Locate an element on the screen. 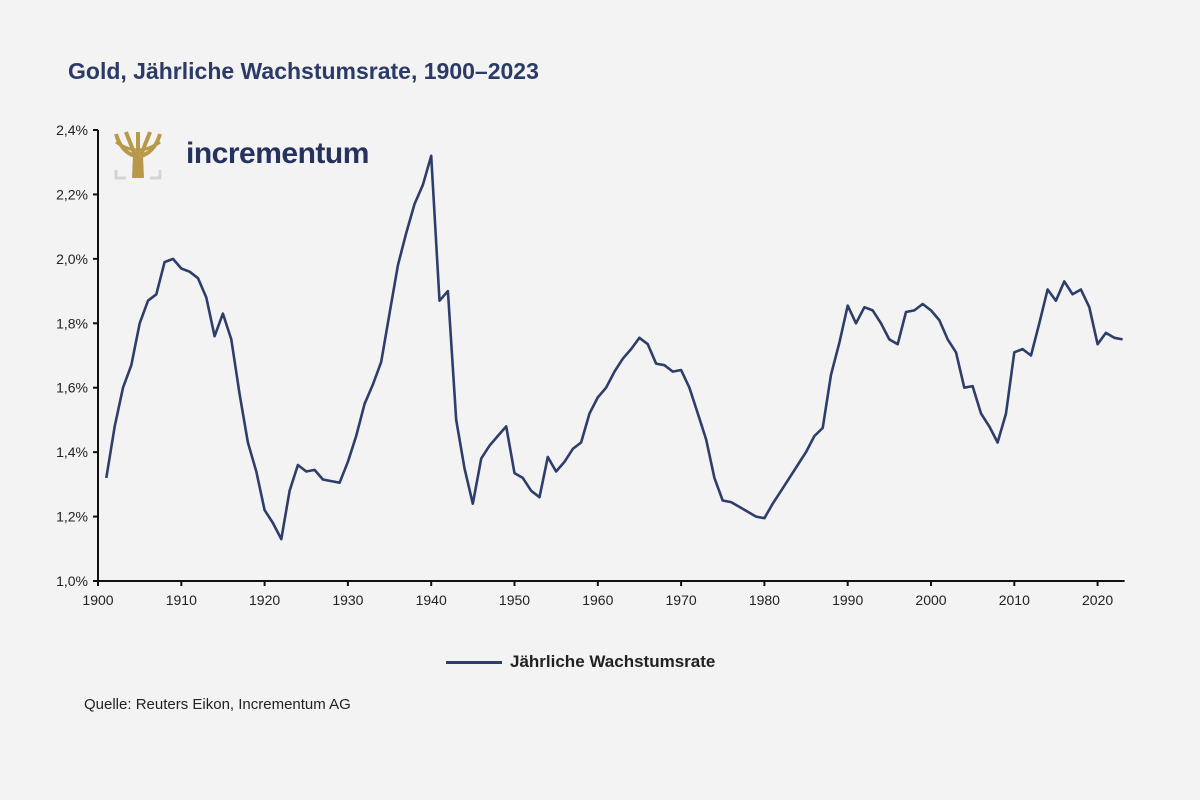  y-tick-label: 1,6% is located at coordinates (72, 388).